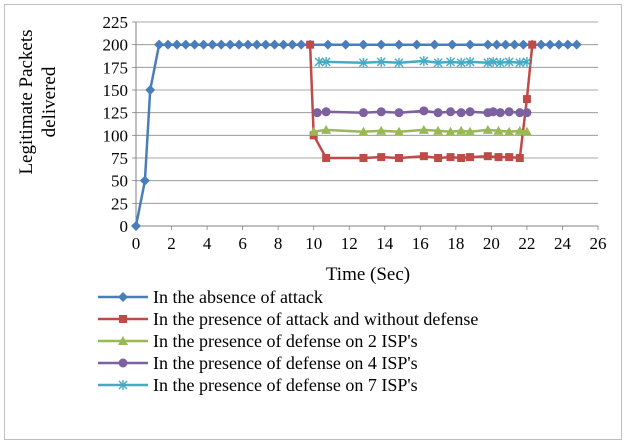 This screenshot has height=445, width=627. Describe the element at coordinates (385, 243) in the screenshot. I see `x-tick-label: 14` at that location.